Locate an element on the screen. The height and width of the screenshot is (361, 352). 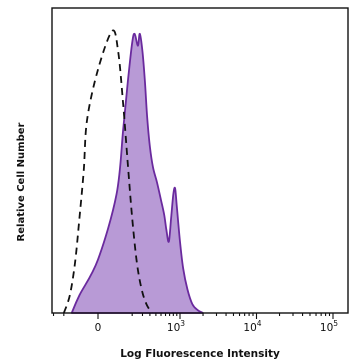
tick-labels: 0 10³ 10⁴ 10⁵ is located at coordinates (217, 326).